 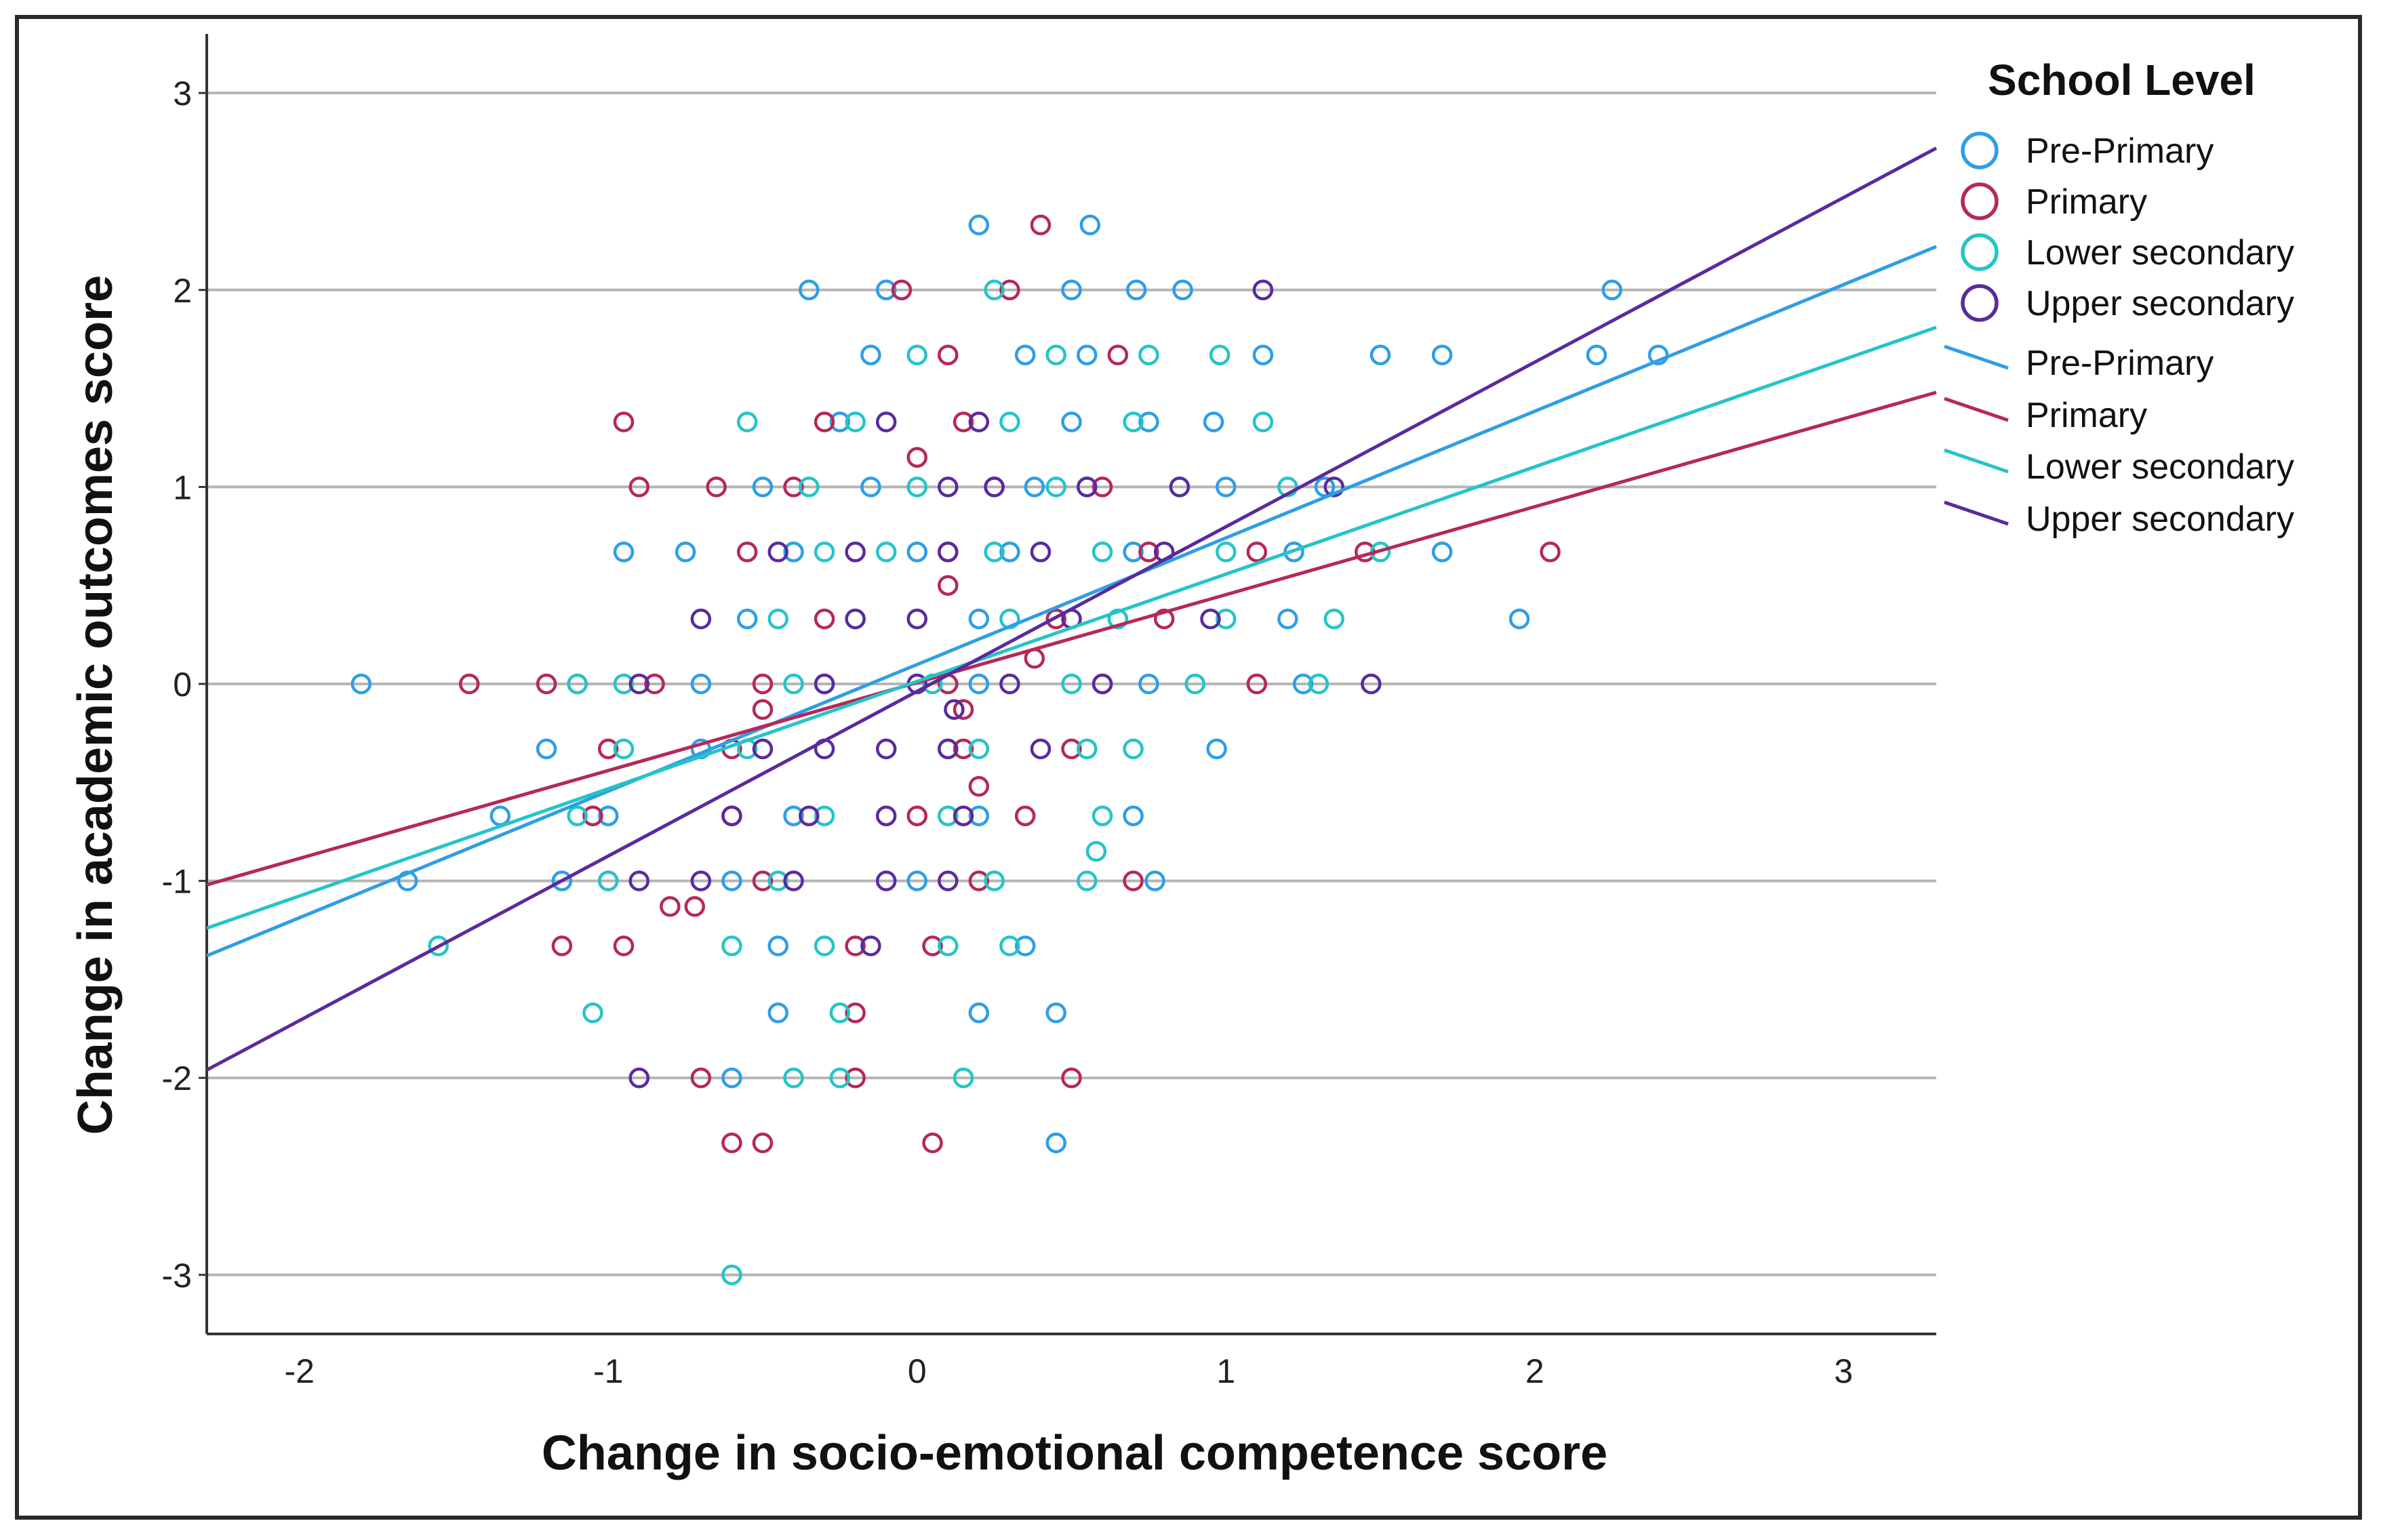 What do you see at coordinates (1535, 1371) in the screenshot?
I see `x-tick-label: 2` at bounding box center [1535, 1371].